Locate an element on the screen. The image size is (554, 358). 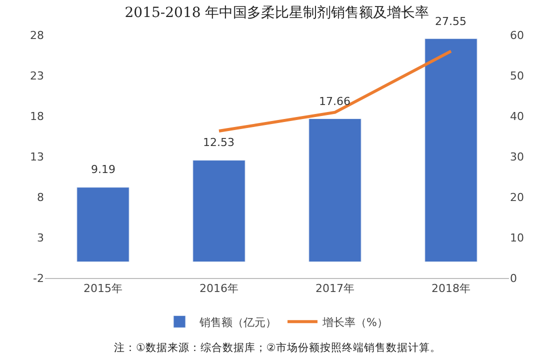
x-tick-label: 2015年 is located at coordinates (103, 289).